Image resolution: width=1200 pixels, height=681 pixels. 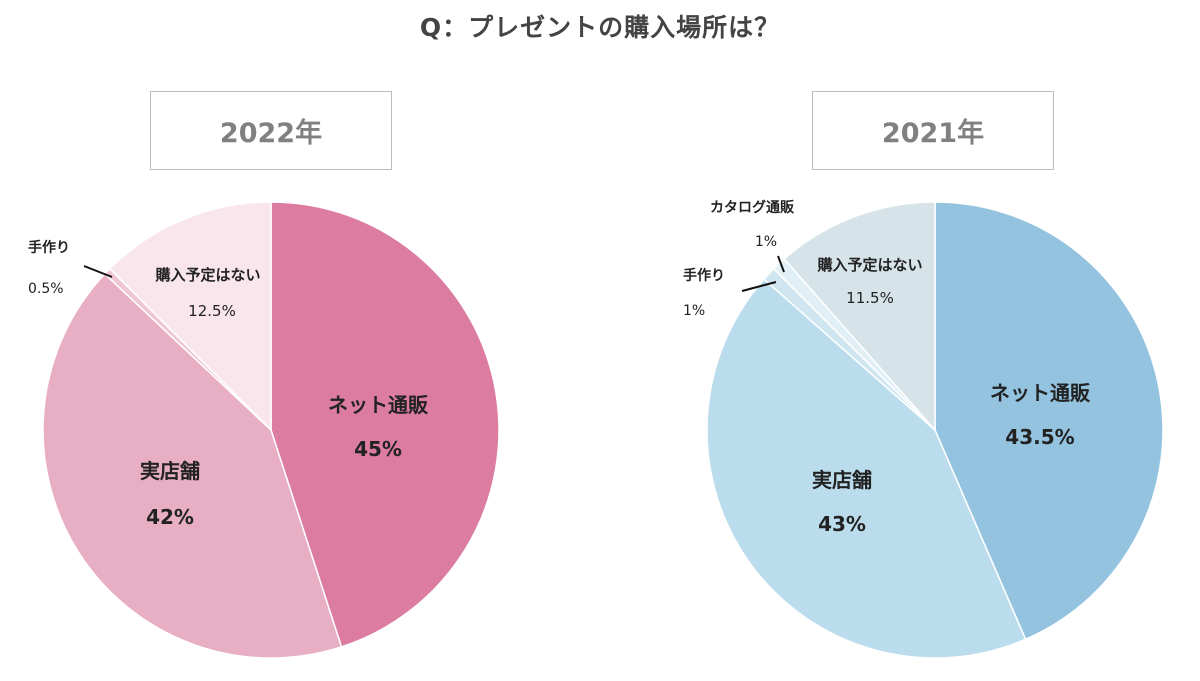 What do you see at coordinates (1039, 437) in the screenshot?
I see `slice-value-label: 43.5%` at bounding box center [1039, 437].